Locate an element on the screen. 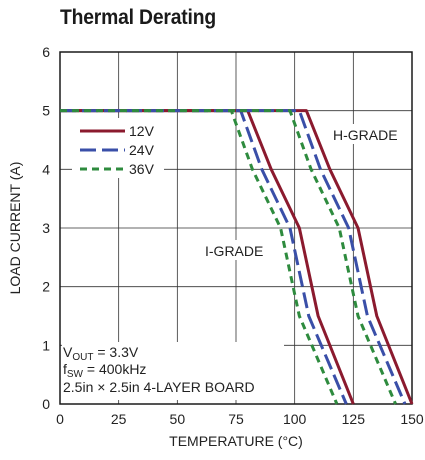 Image resolution: width=425 pixels, height=460 pixels. x-tick-label: 125 is located at coordinates (354, 419).